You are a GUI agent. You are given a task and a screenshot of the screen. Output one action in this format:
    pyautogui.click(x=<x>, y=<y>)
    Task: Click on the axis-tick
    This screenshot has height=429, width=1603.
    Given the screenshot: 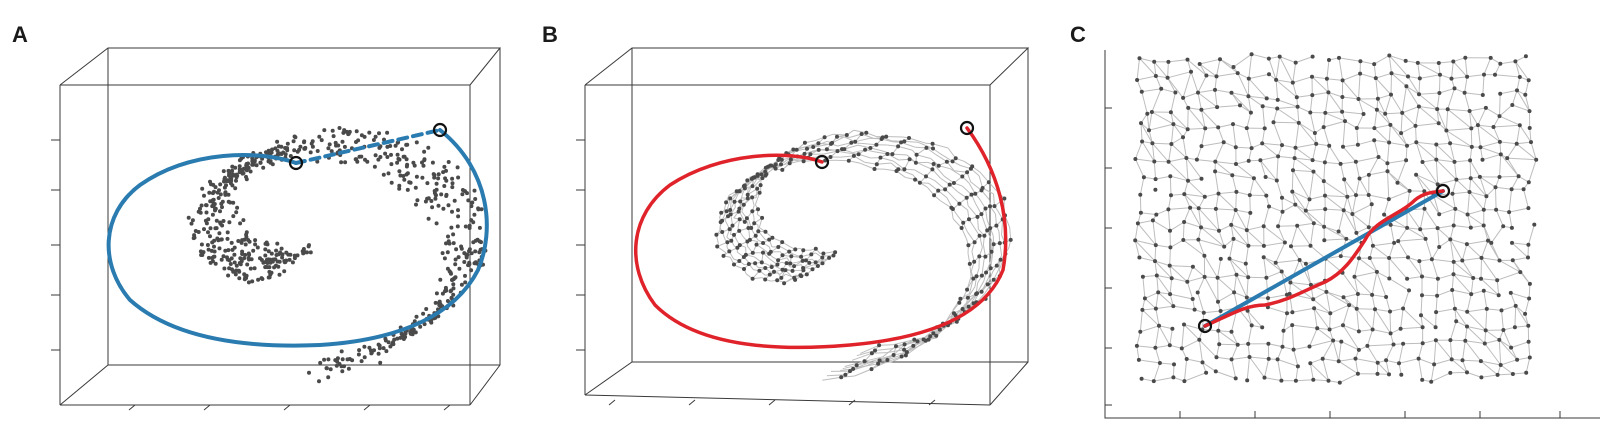 What is the action you would take?
    pyautogui.click(x=207, y=407)
    